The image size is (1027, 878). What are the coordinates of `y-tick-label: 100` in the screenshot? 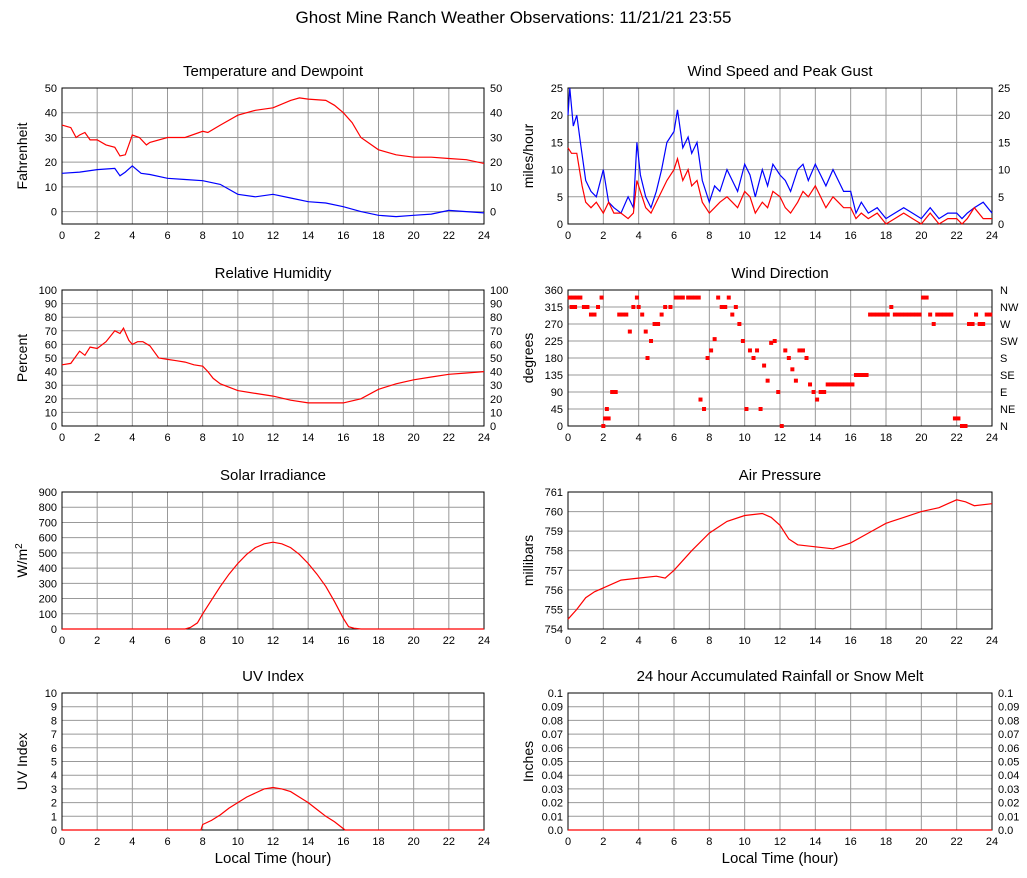 It's located at (48, 615).